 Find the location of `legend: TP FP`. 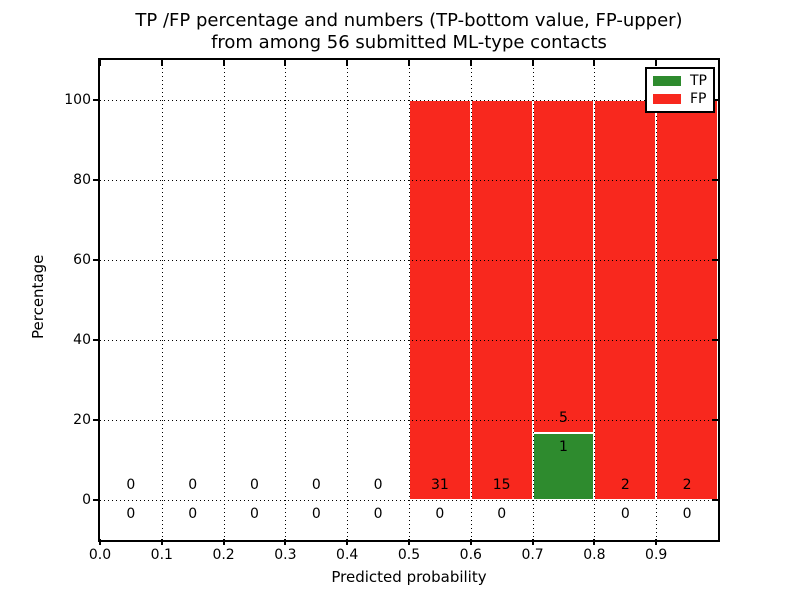

legend: TP FP is located at coordinates (680, 90).